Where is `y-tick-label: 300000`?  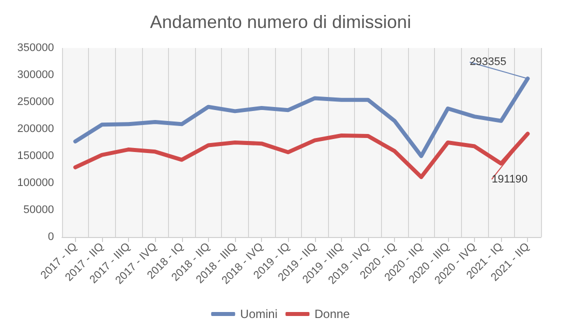
y-tick-label: 300000 is located at coordinates (35, 75).